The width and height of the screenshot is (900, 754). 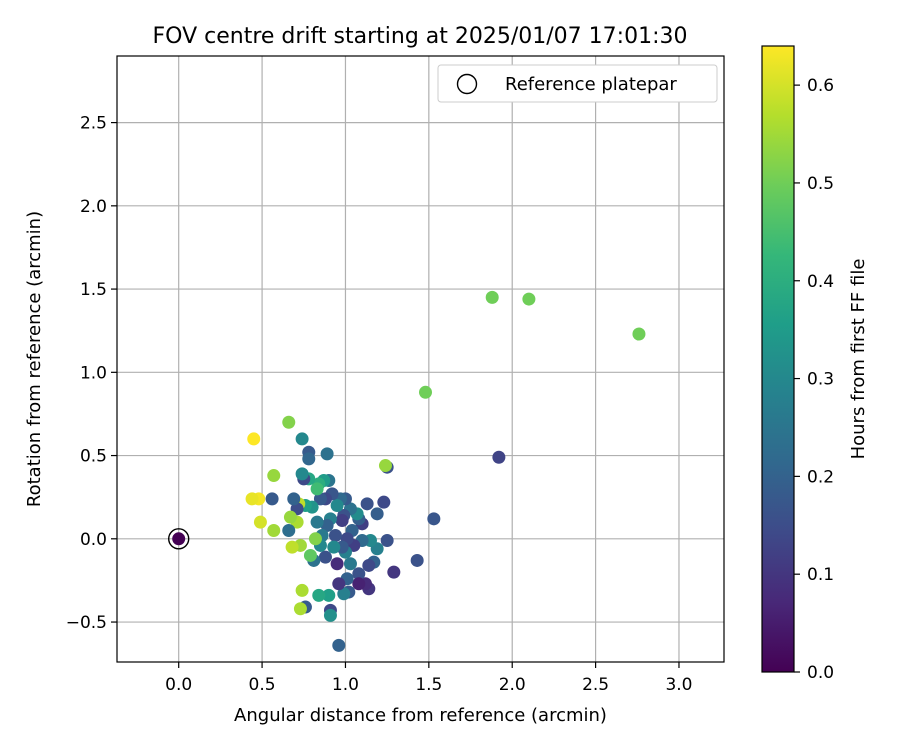 I want to click on reference-layer, so click(x=179, y=539).